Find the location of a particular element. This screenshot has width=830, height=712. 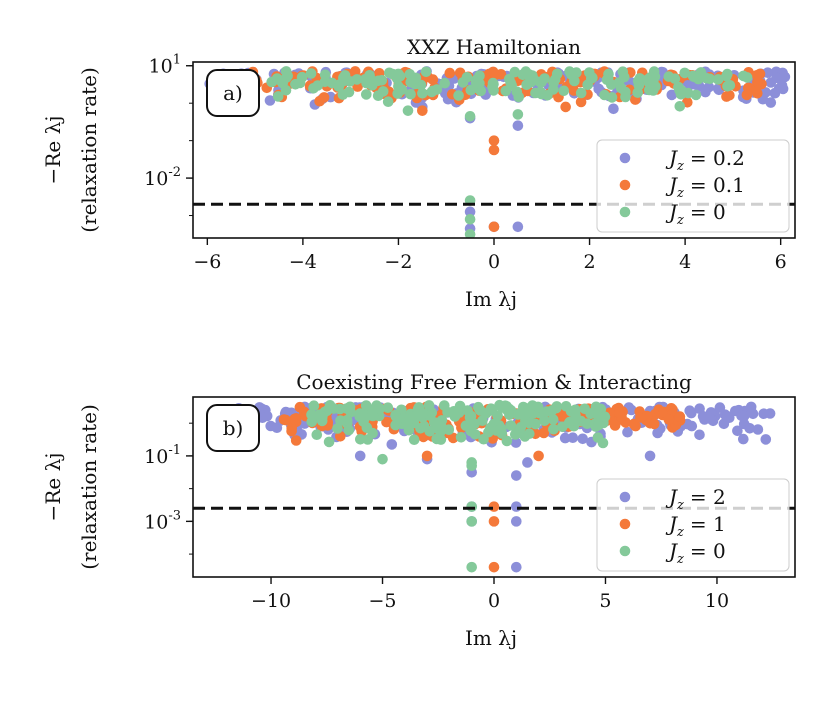

legend-value: = 1 is located at coordinates (708, 524).